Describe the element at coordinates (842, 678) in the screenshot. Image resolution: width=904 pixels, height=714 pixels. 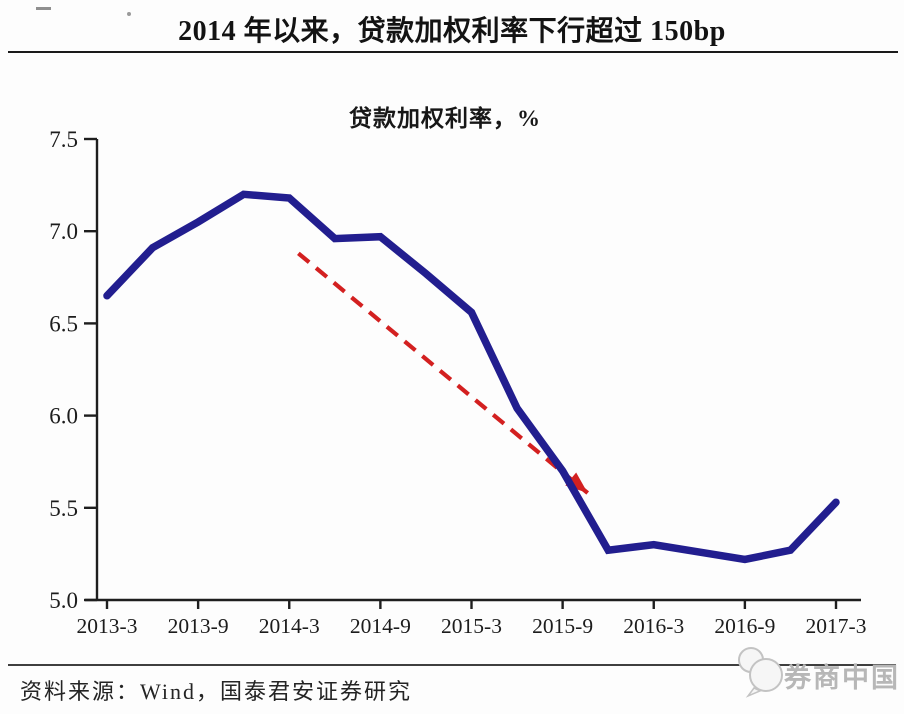
I see `watermark-label: 券商中国` at that location.